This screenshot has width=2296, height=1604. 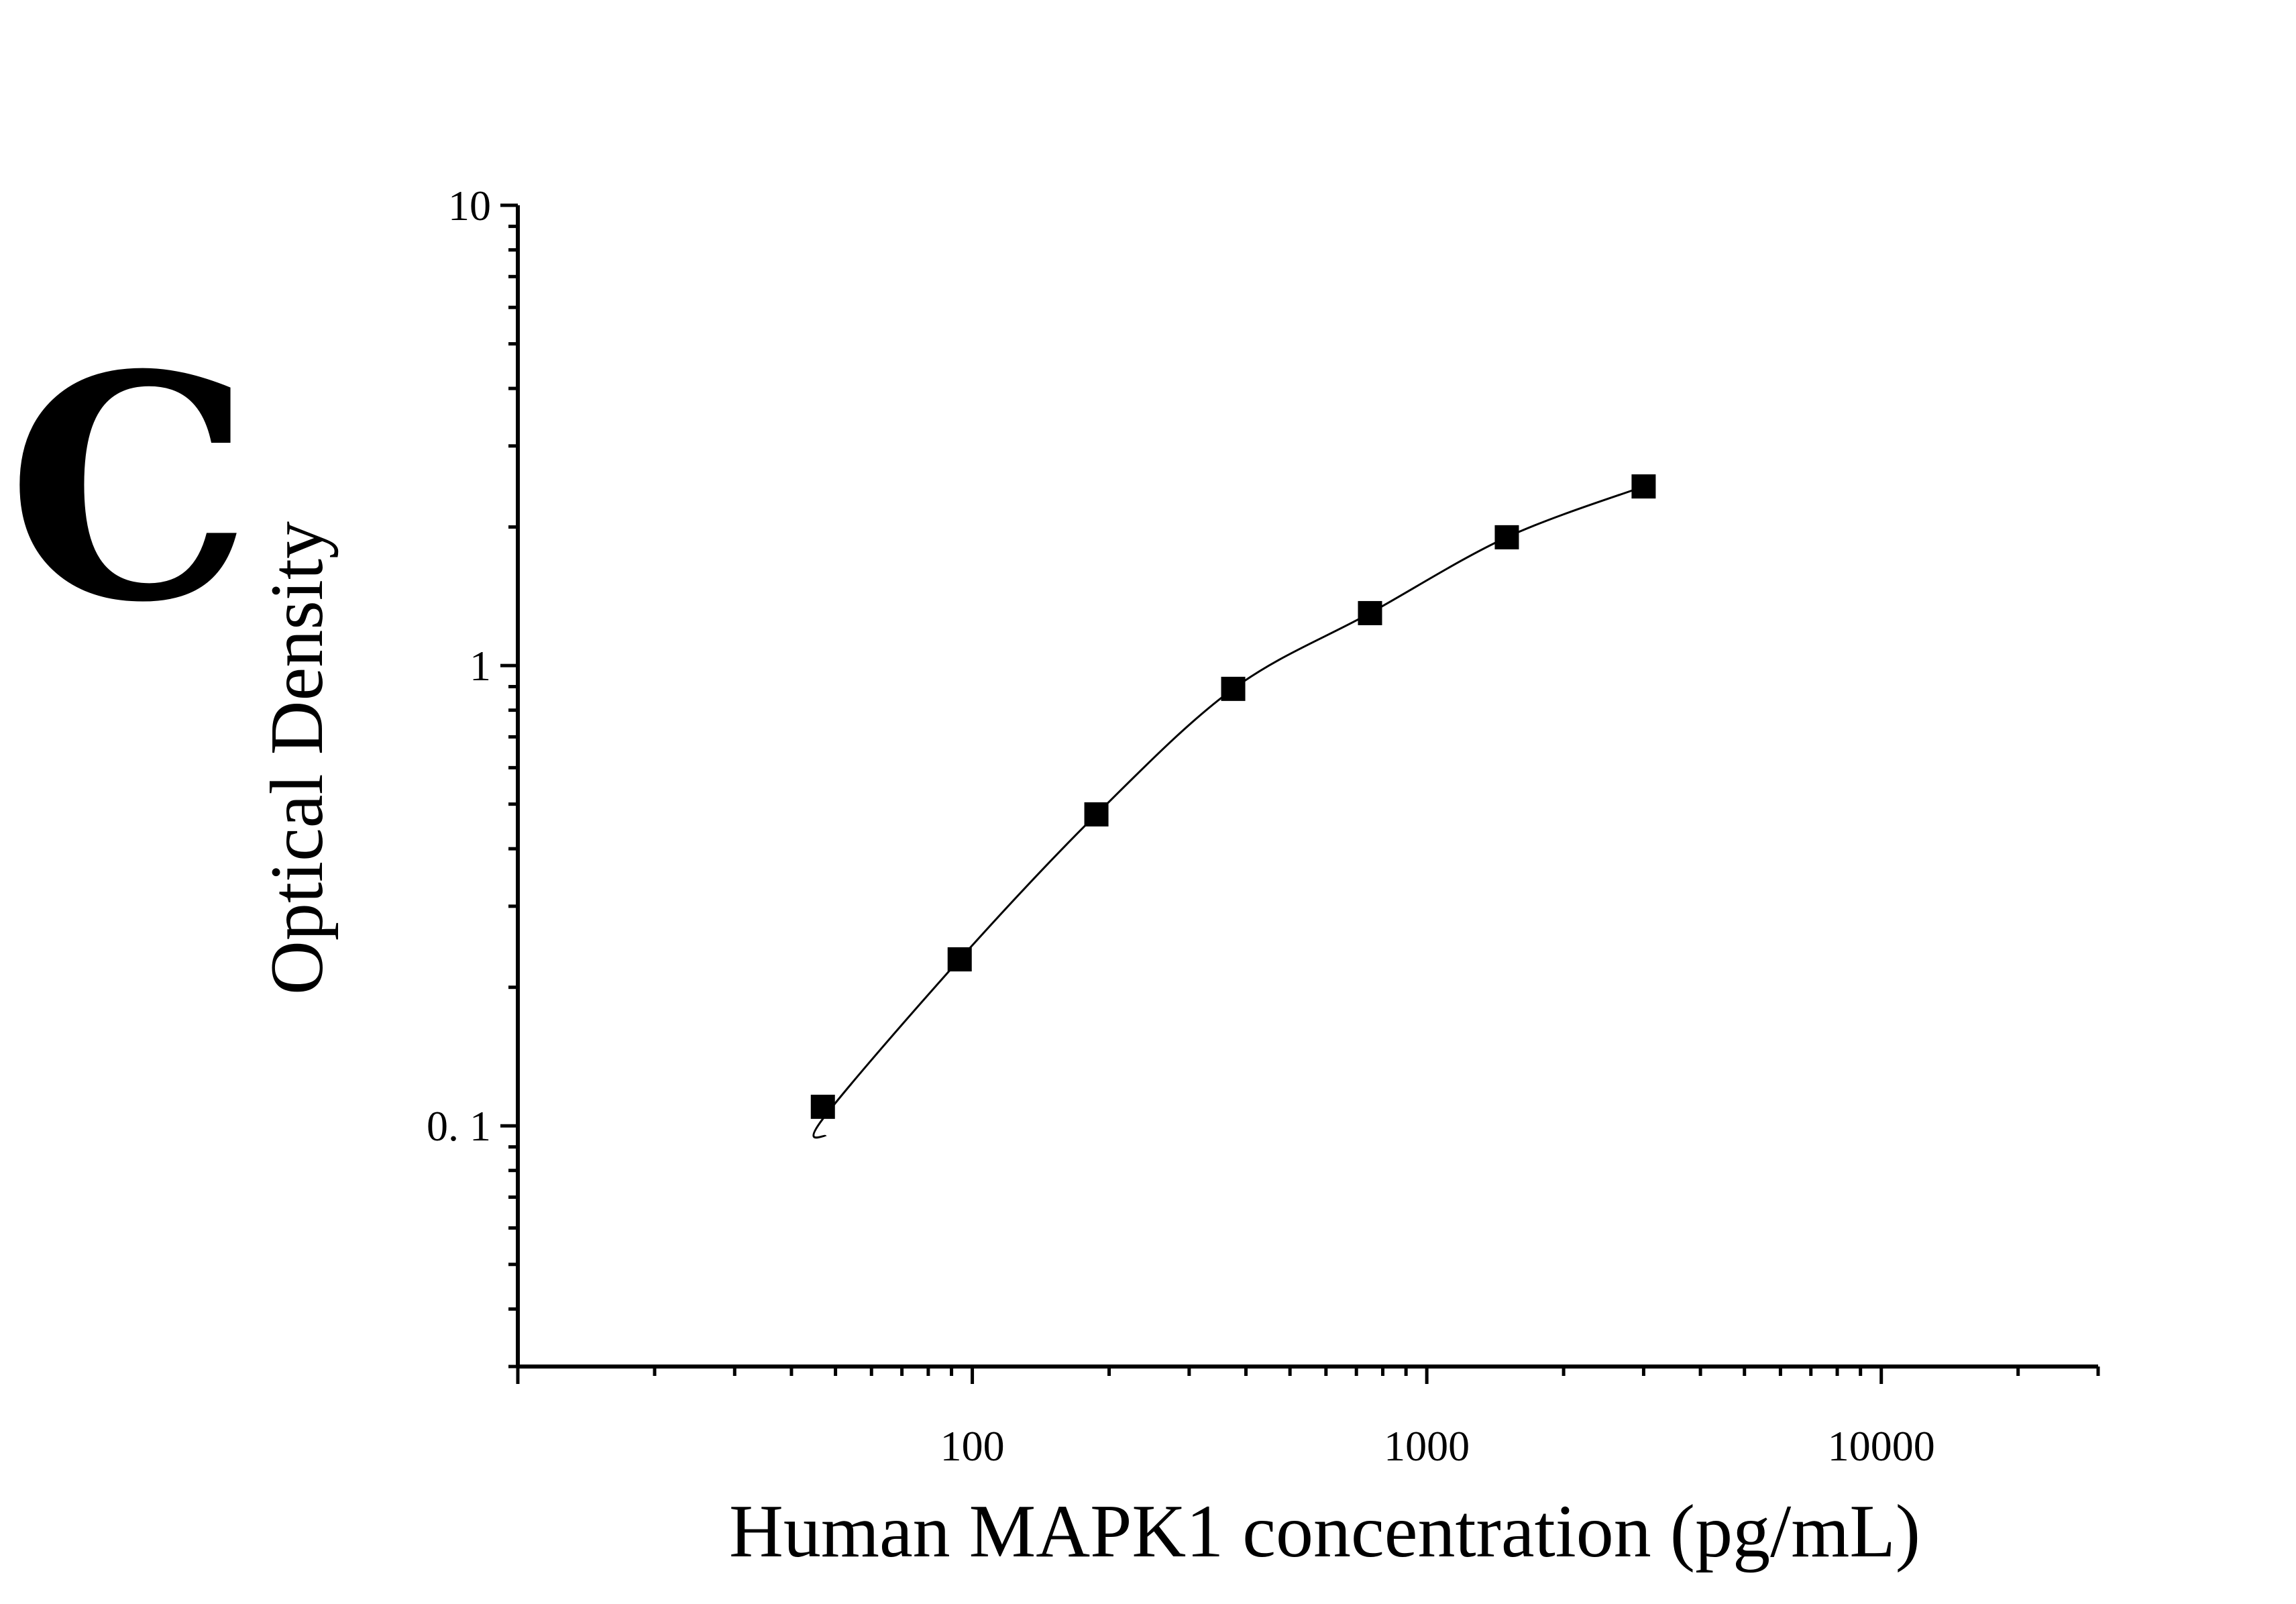 What do you see at coordinates (297, 758) in the screenshot?
I see `y-axis-label: Optical Density` at bounding box center [297, 758].